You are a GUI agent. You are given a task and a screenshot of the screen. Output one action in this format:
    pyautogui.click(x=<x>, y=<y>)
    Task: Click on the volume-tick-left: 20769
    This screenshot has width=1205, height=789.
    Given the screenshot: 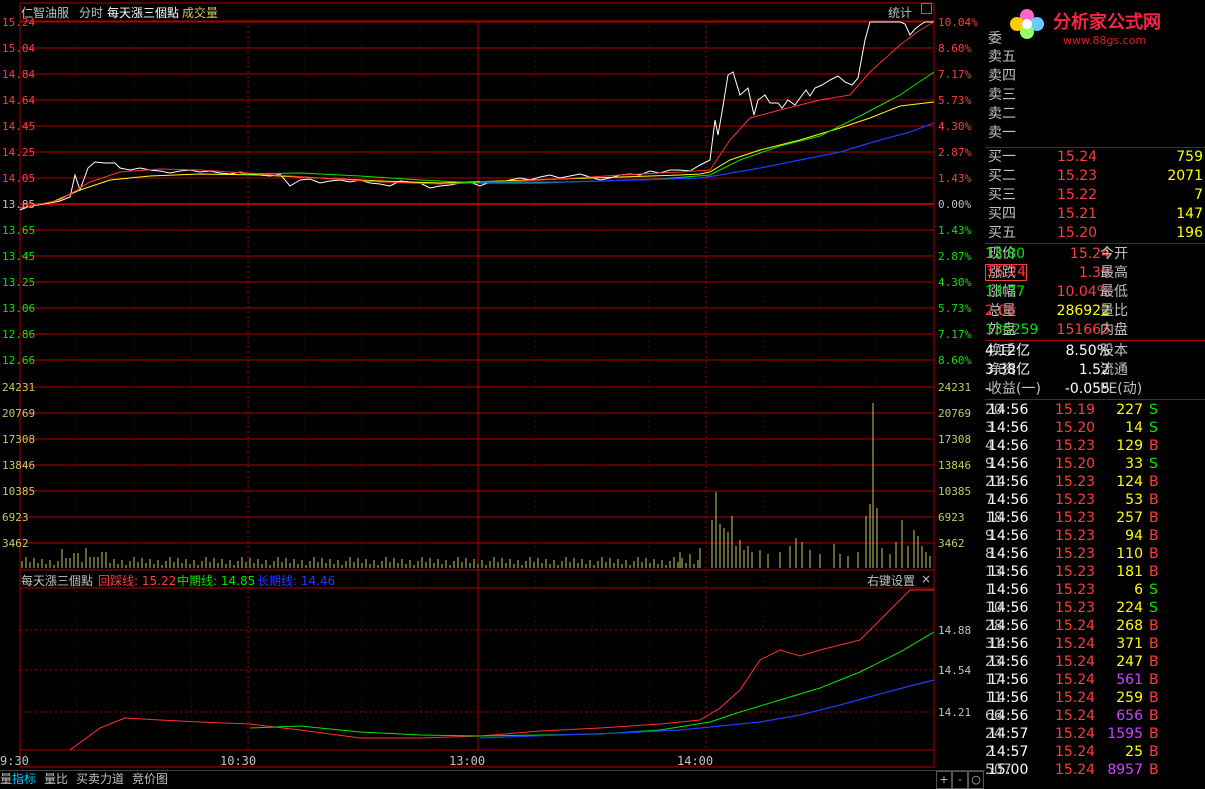 What is the action you would take?
    pyautogui.click(x=18, y=413)
    